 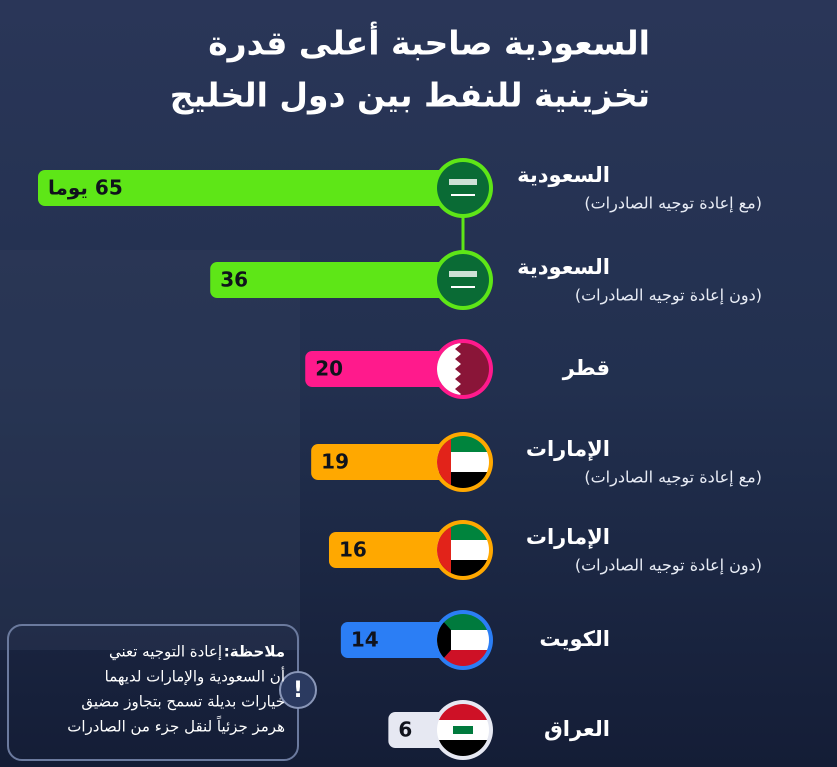 What do you see at coordinates (574, 639) in the screenshot?
I see `category-label: الكويت` at bounding box center [574, 639].